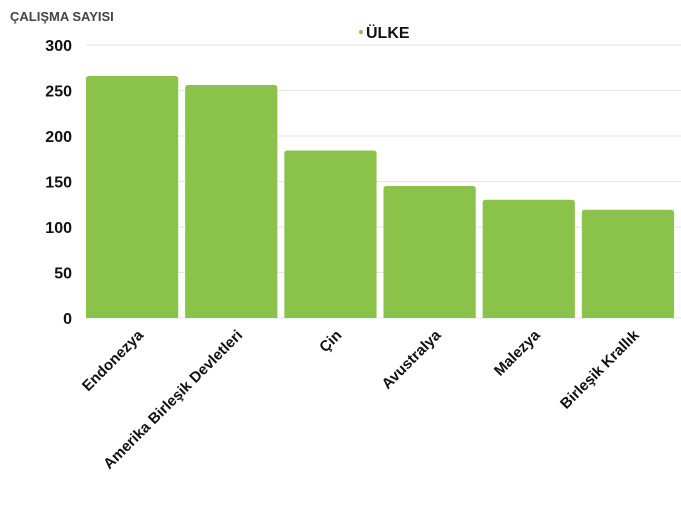  What do you see at coordinates (58, 137) in the screenshot?
I see `y-tick-label: 200` at bounding box center [58, 137].